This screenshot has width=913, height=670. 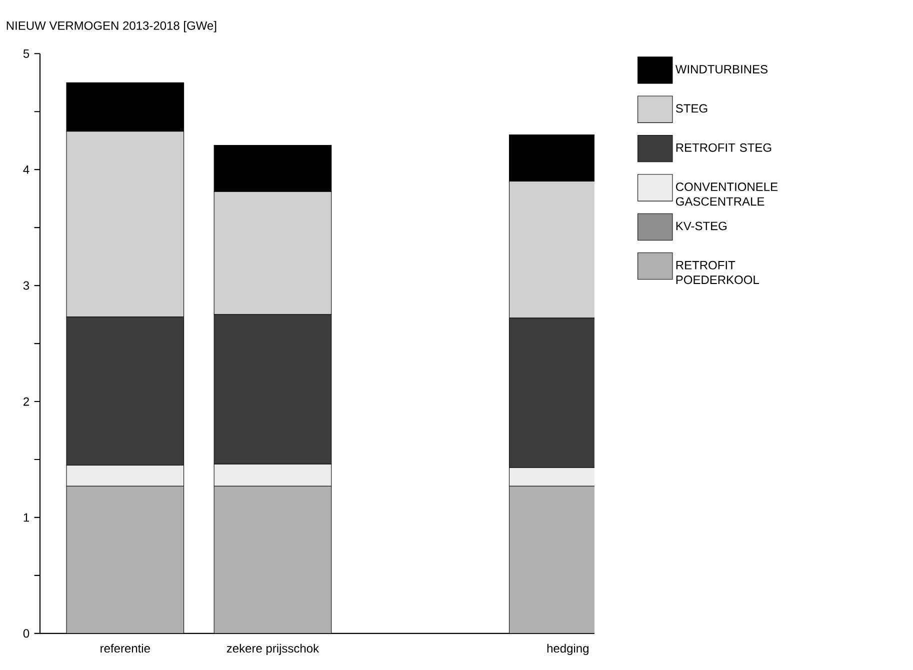 What do you see at coordinates (26, 53) in the screenshot?
I see `y-tick-label: 5` at bounding box center [26, 53].